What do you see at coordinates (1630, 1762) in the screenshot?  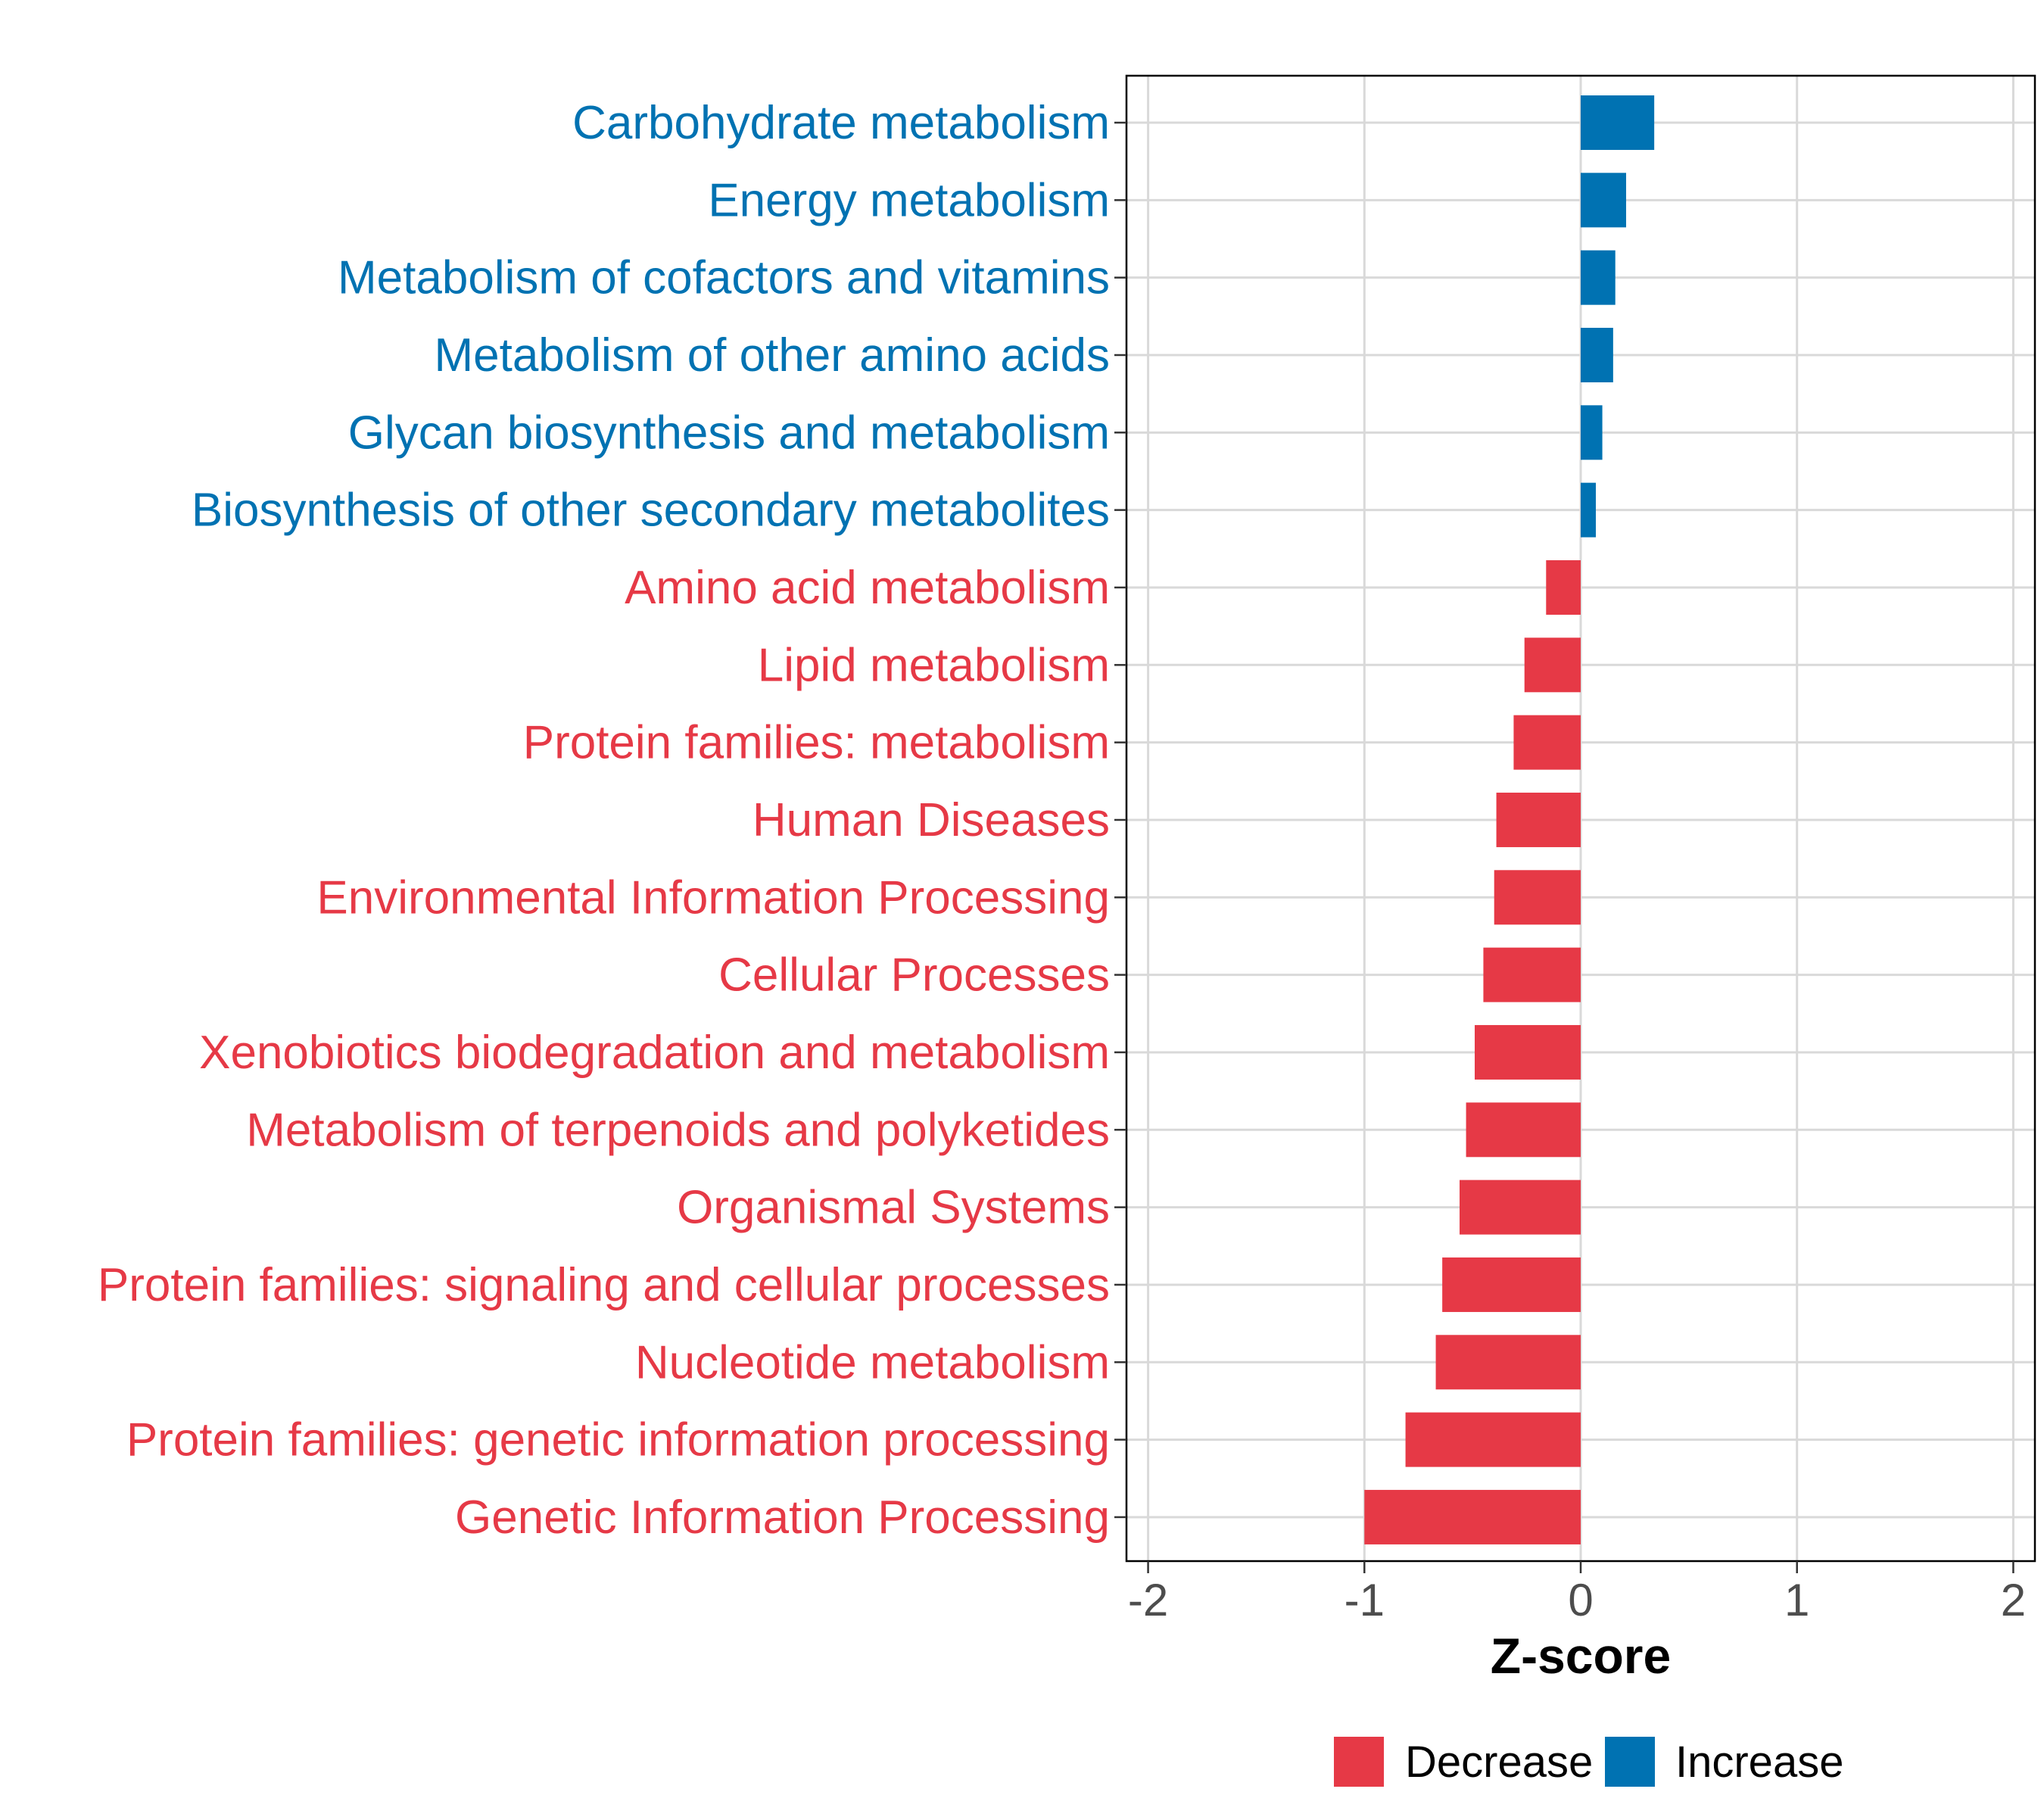 I see `legend-swatch-increase` at bounding box center [1630, 1762].